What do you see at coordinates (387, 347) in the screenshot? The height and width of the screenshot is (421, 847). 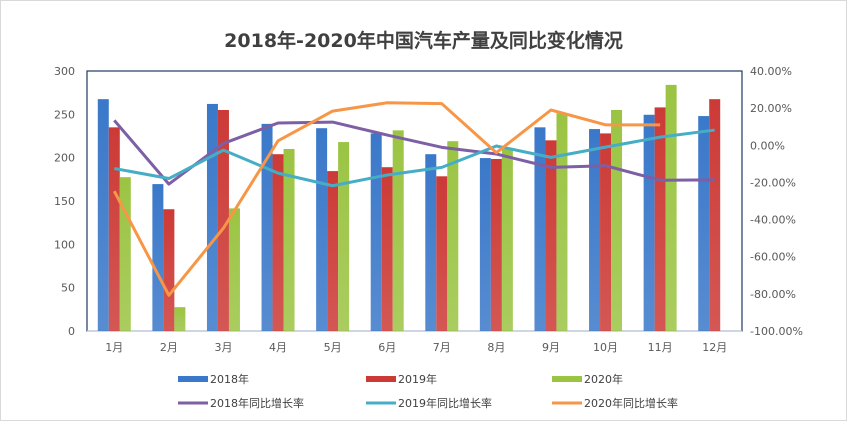 I see `x-tick-label: 6月` at bounding box center [387, 347].